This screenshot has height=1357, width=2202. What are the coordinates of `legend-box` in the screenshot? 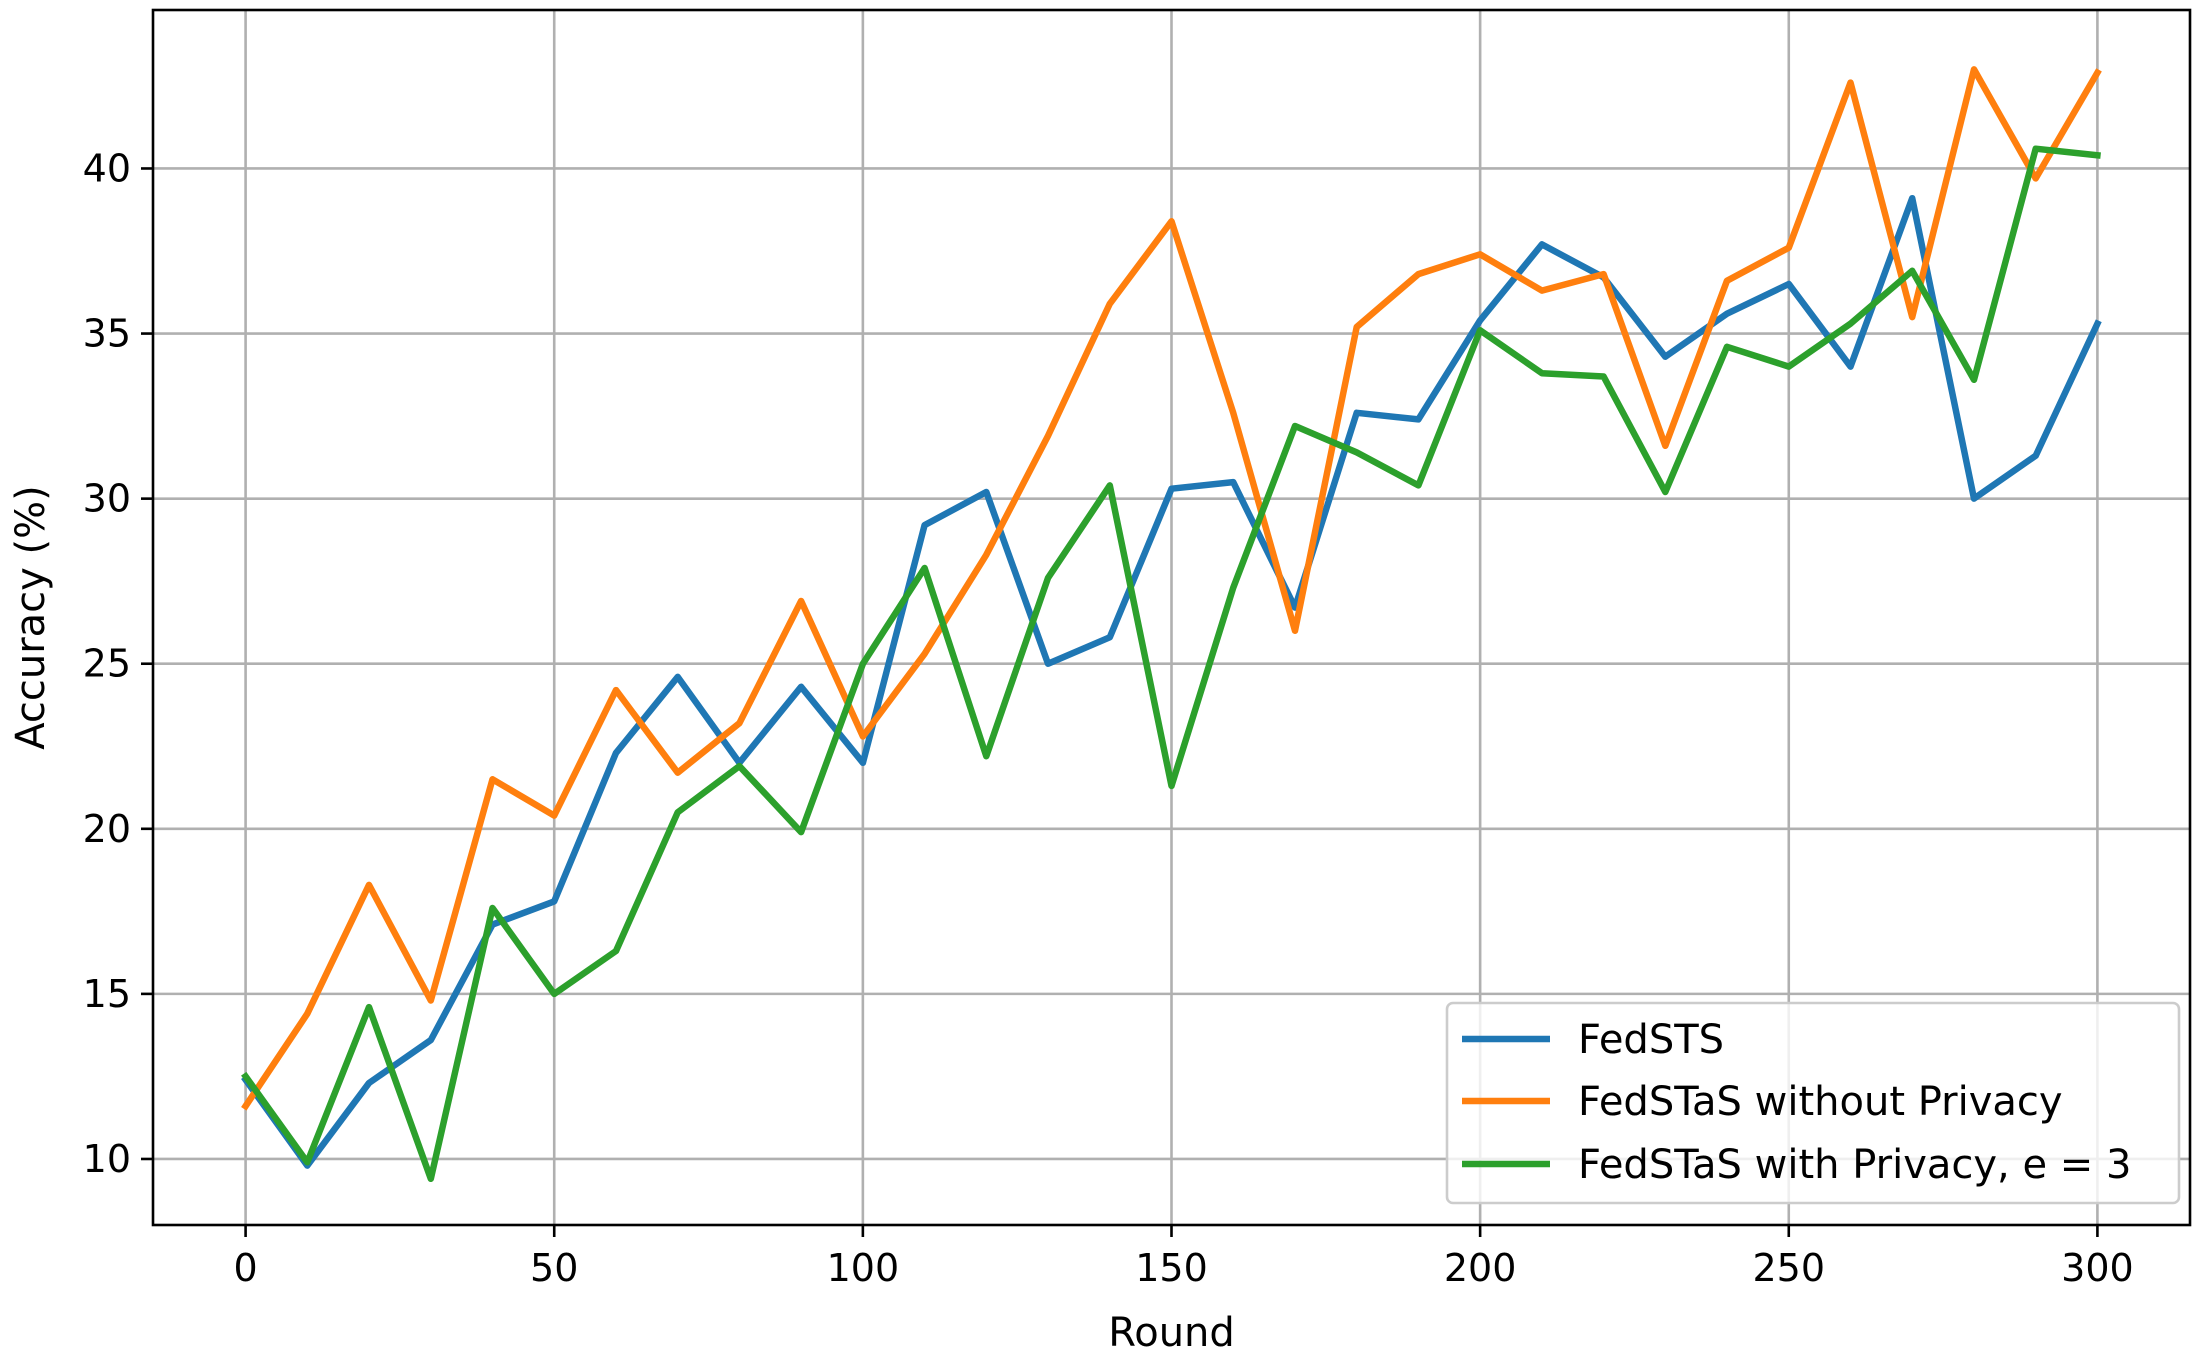 It's located at (1813, 1103).